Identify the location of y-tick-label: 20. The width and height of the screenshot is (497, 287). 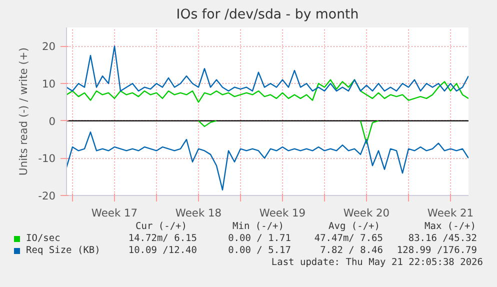
(49, 47).